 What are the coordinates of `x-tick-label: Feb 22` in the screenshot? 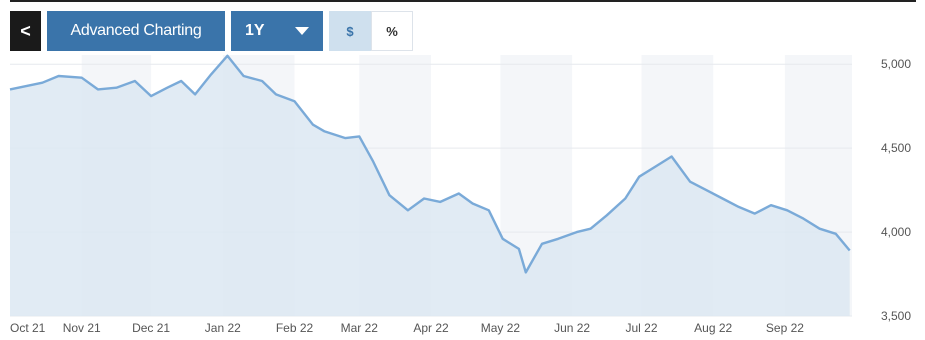 It's located at (295, 328).